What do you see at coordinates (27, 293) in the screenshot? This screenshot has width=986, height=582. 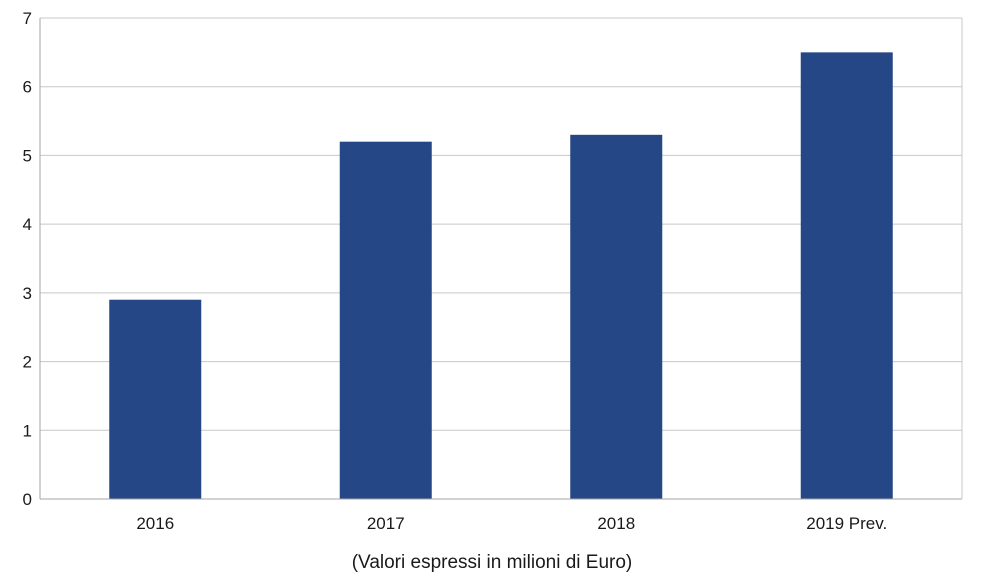 I see `y-tick-label: 3` at bounding box center [27, 293].